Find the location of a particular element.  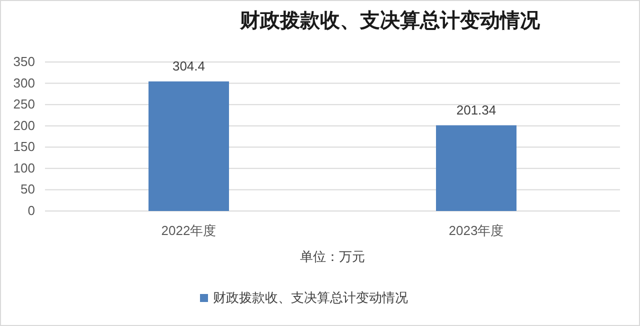

data-label: 201.34 is located at coordinates (476, 110).